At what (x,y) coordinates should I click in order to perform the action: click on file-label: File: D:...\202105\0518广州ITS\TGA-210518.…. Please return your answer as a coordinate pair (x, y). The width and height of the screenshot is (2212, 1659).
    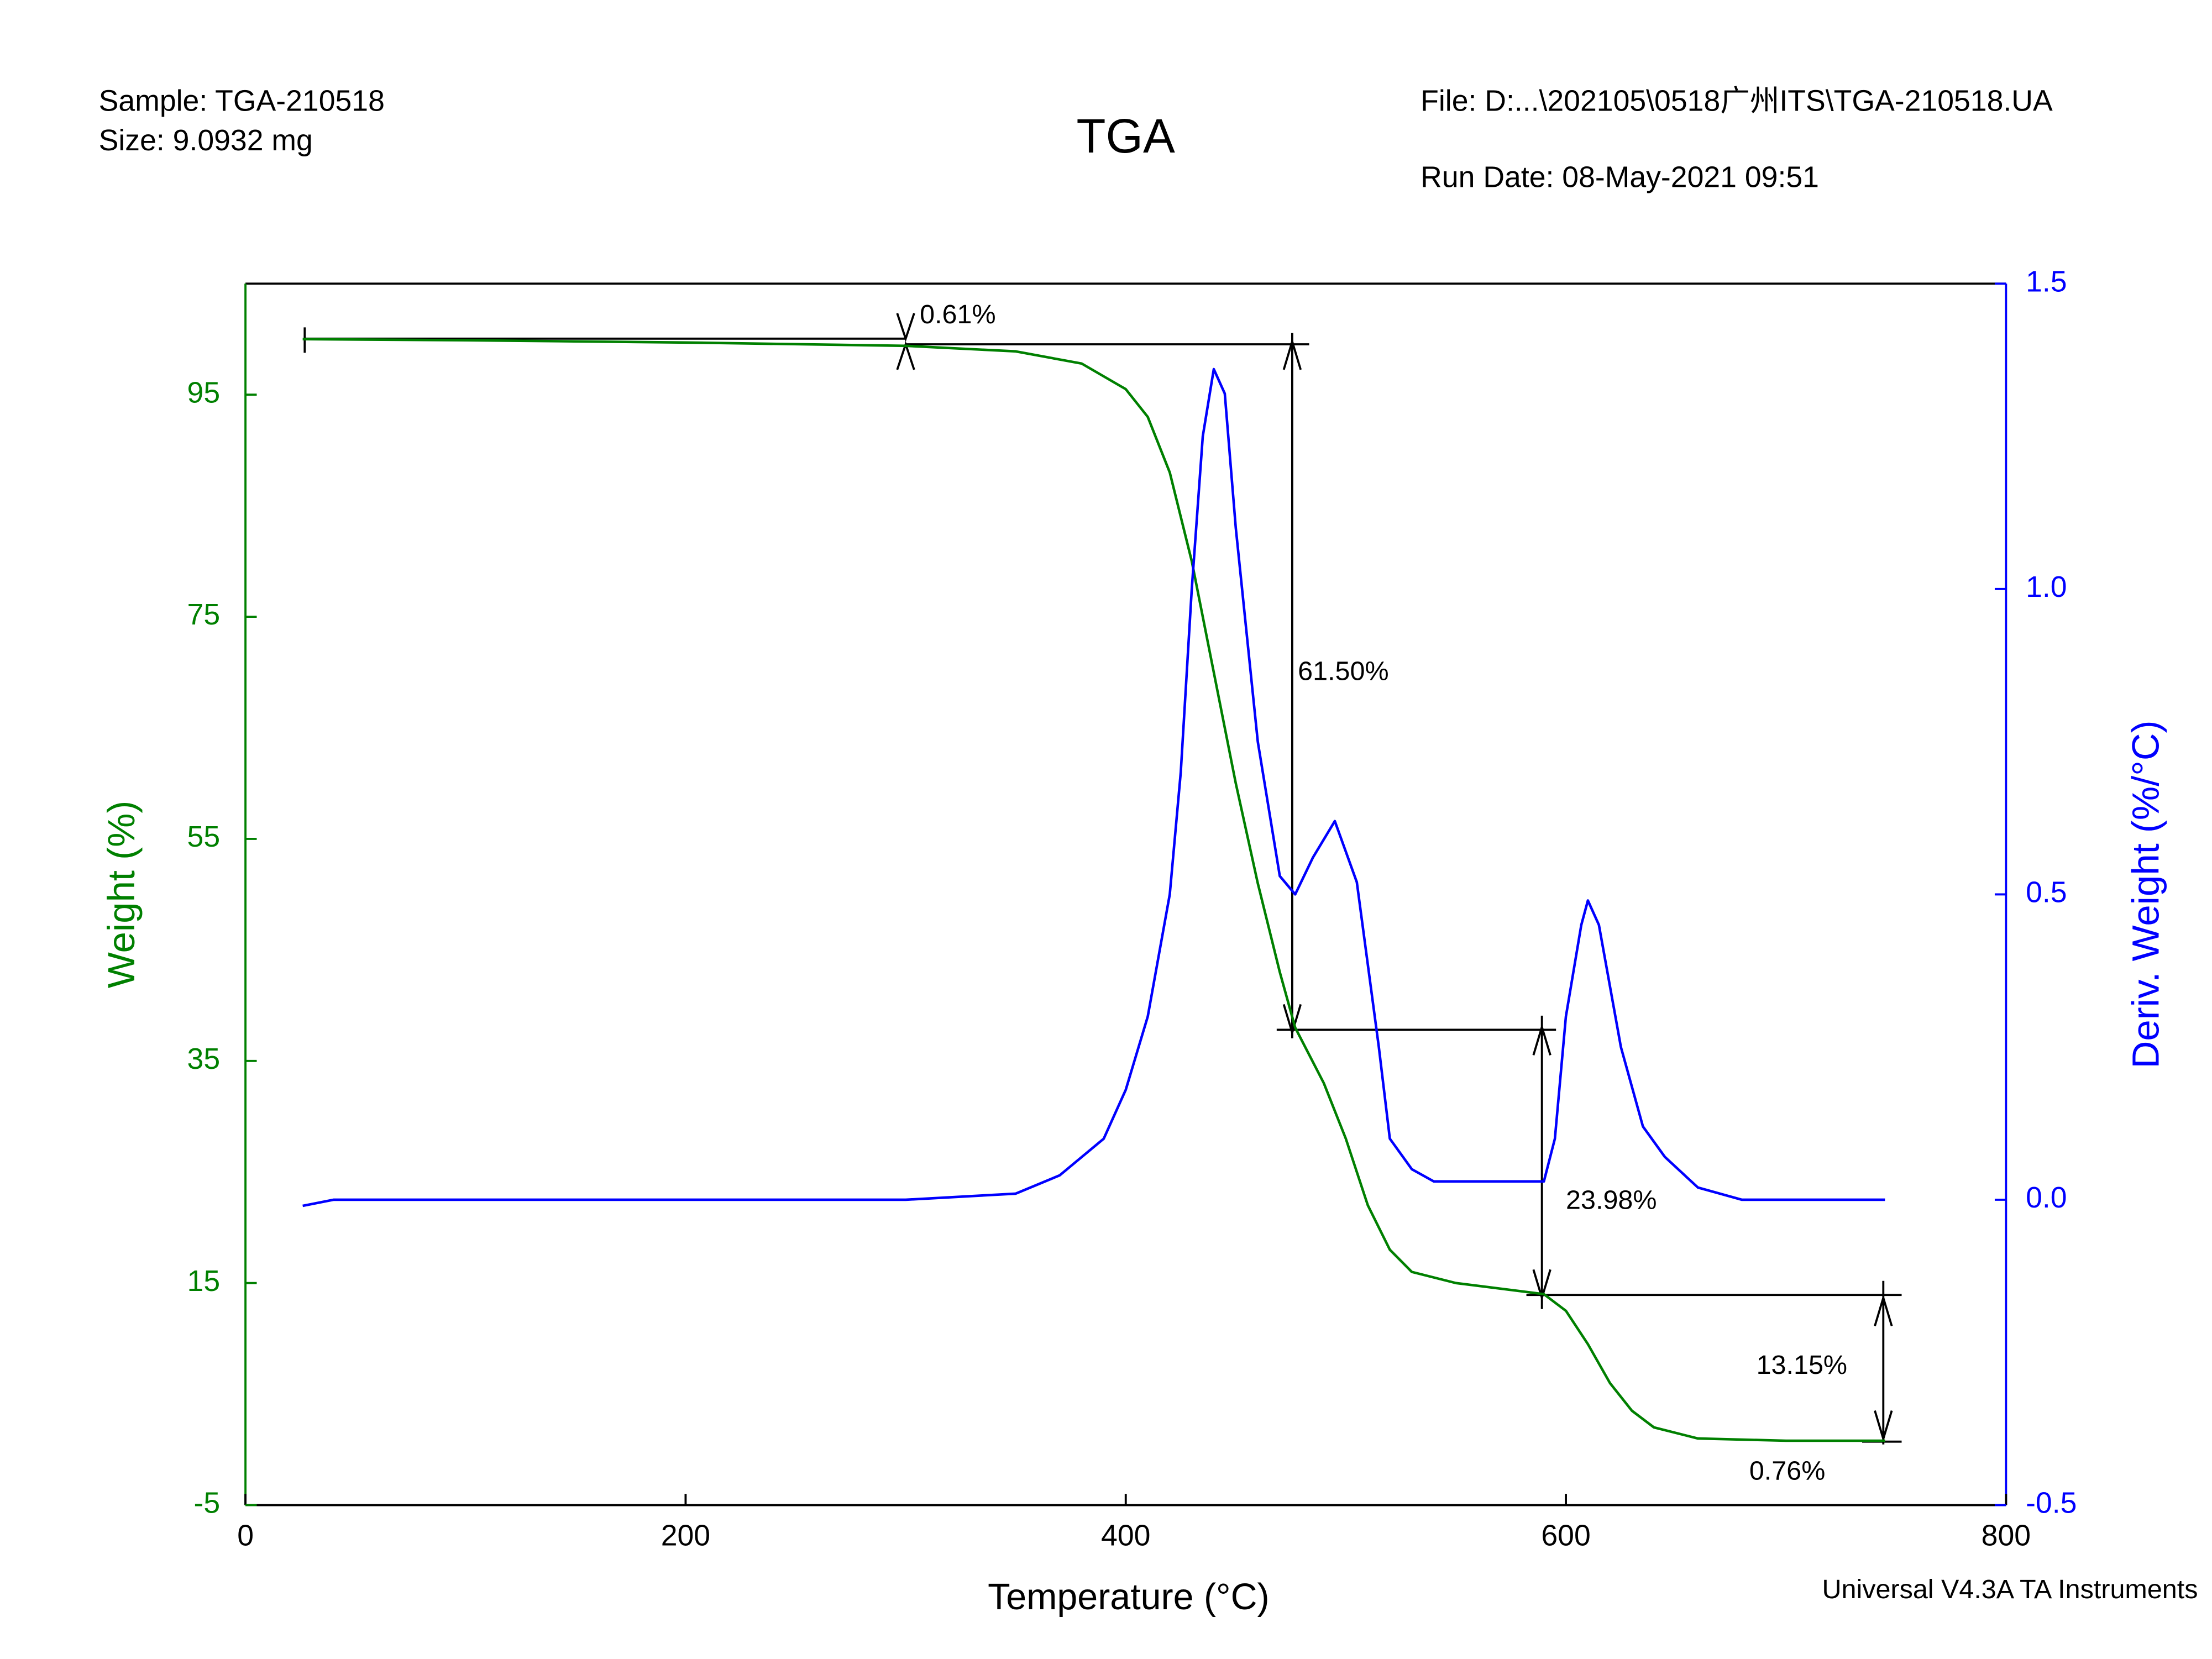
    Looking at the image, I should click on (1736, 101).